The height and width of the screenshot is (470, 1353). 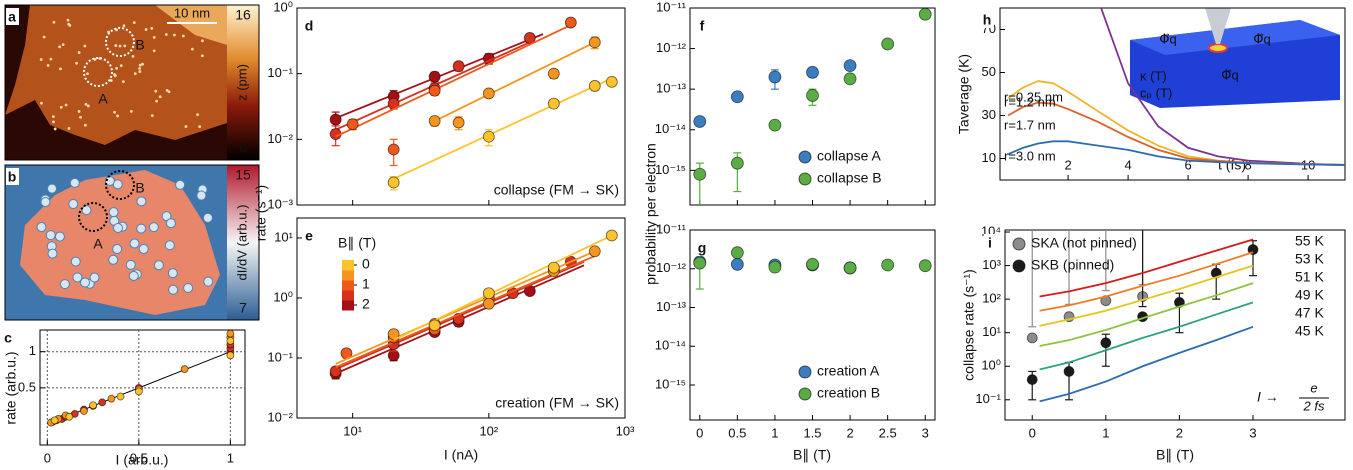 I want to click on bright-region, so click(x=191, y=25).